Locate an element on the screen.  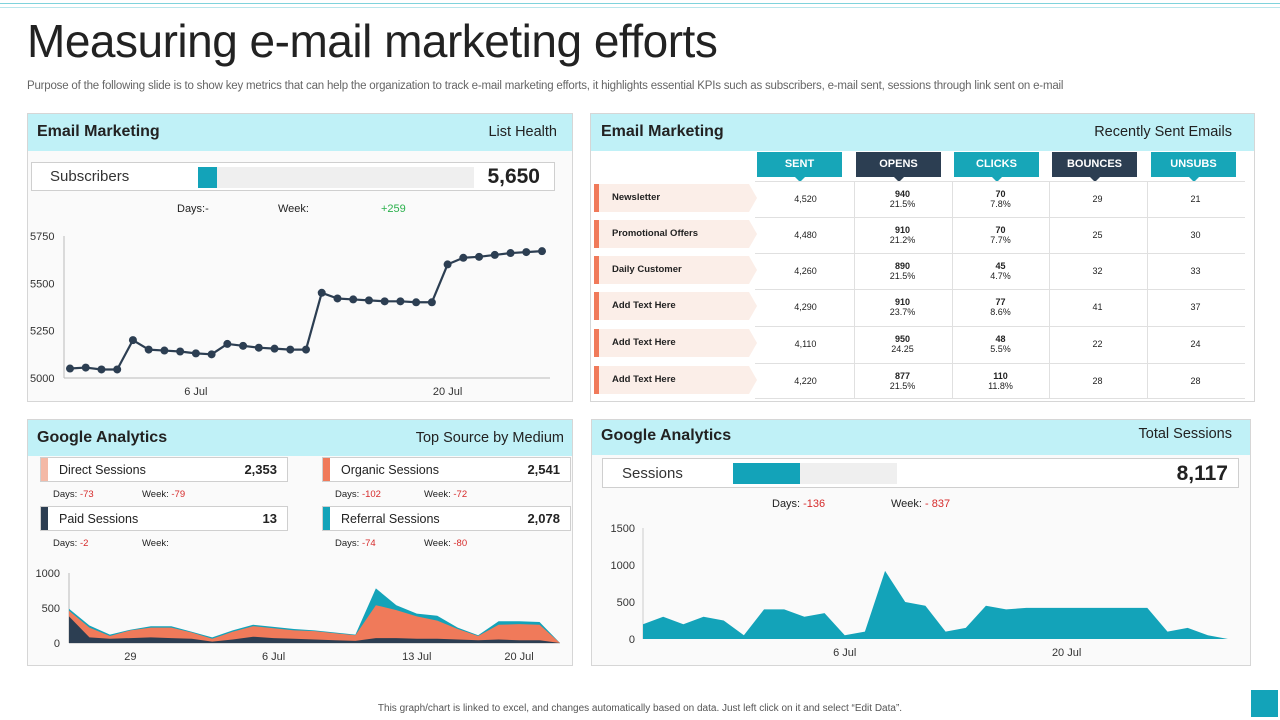
direct-sessions-week: Week: -79 is located at coordinates (163, 494).